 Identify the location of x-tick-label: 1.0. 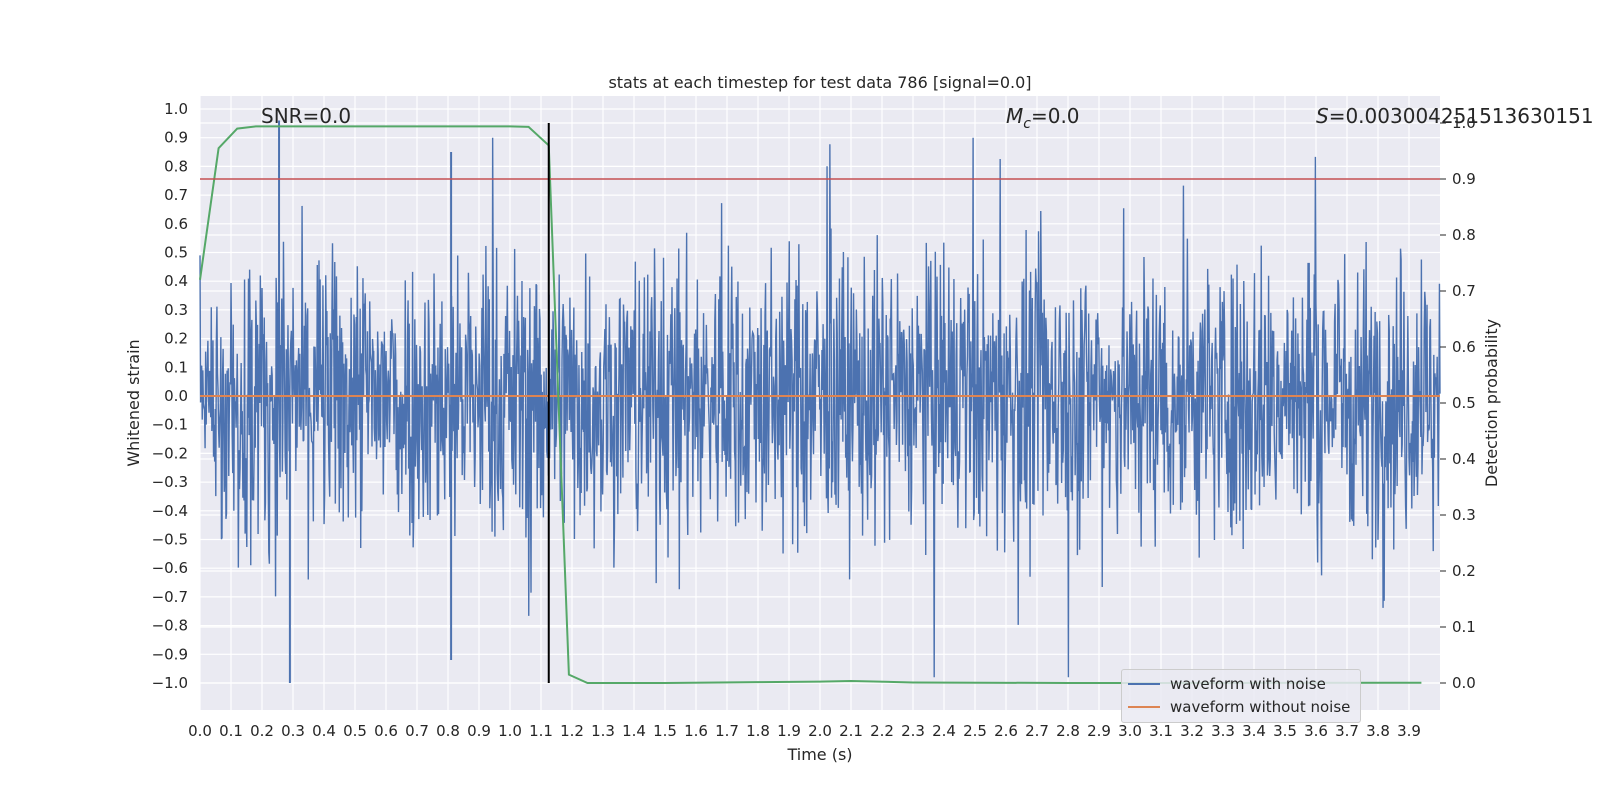
(510, 731).